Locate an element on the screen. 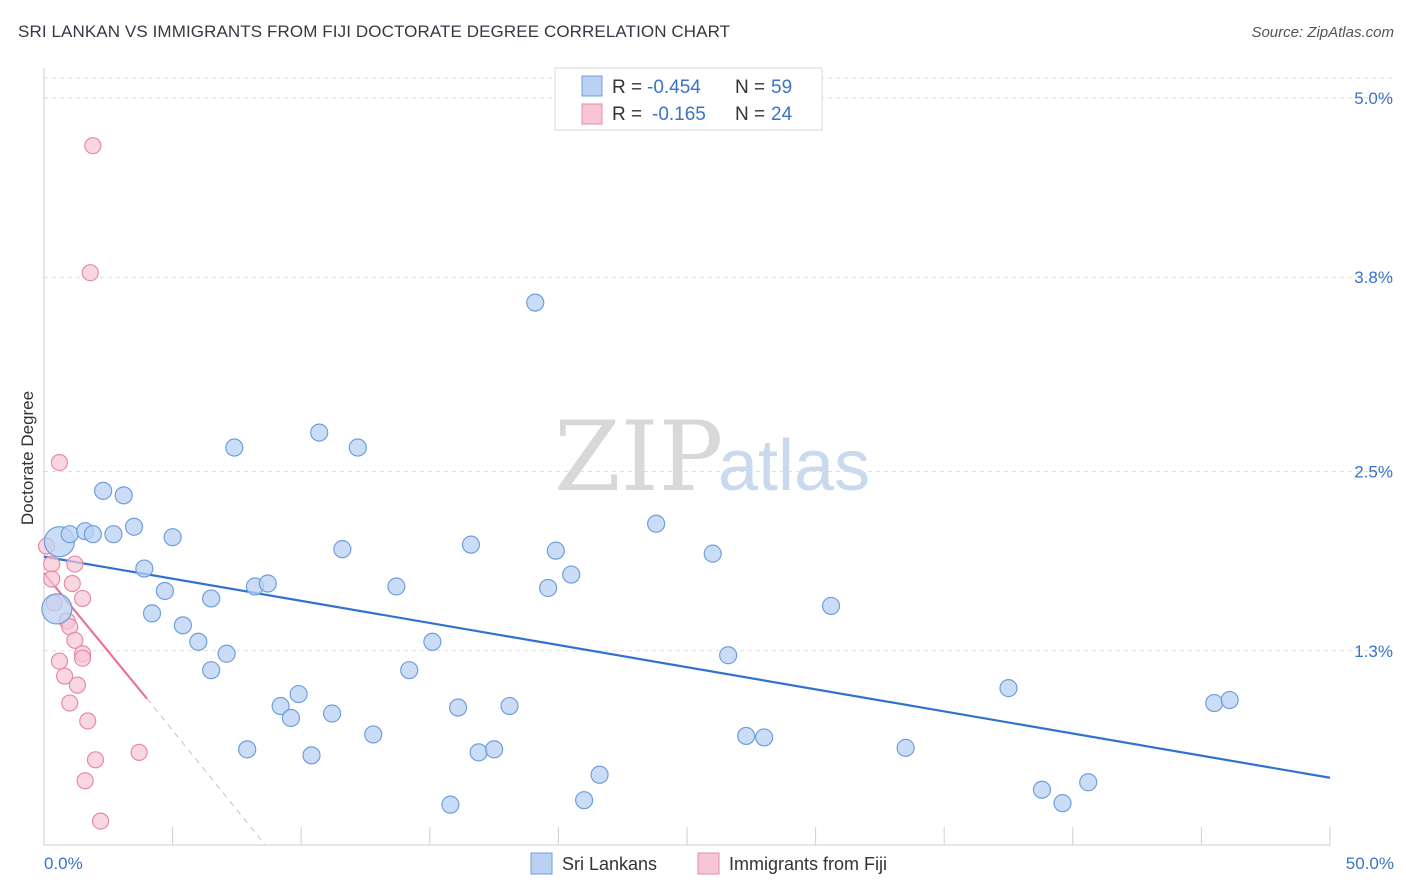  bottom-legend: Sri Lankans Immigrants from Fiji is located at coordinates (708, 863).